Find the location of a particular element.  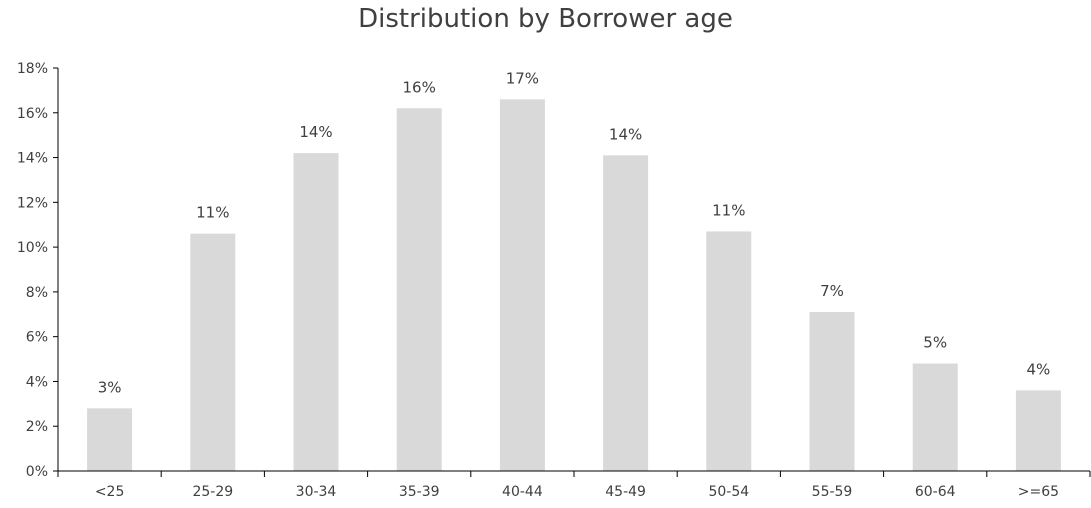

data-label: 16% is located at coordinates (419, 87).